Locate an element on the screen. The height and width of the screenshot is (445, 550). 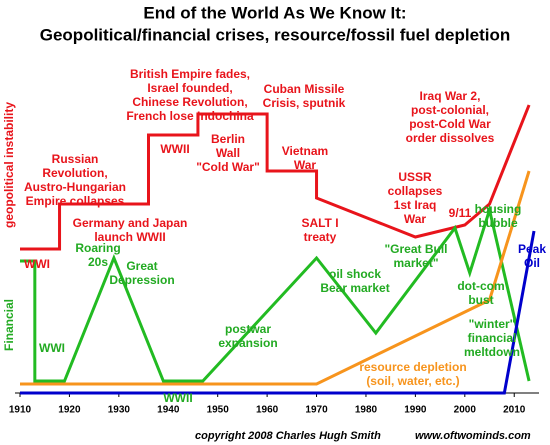
annotation: housing is located at coordinates (498, 209).